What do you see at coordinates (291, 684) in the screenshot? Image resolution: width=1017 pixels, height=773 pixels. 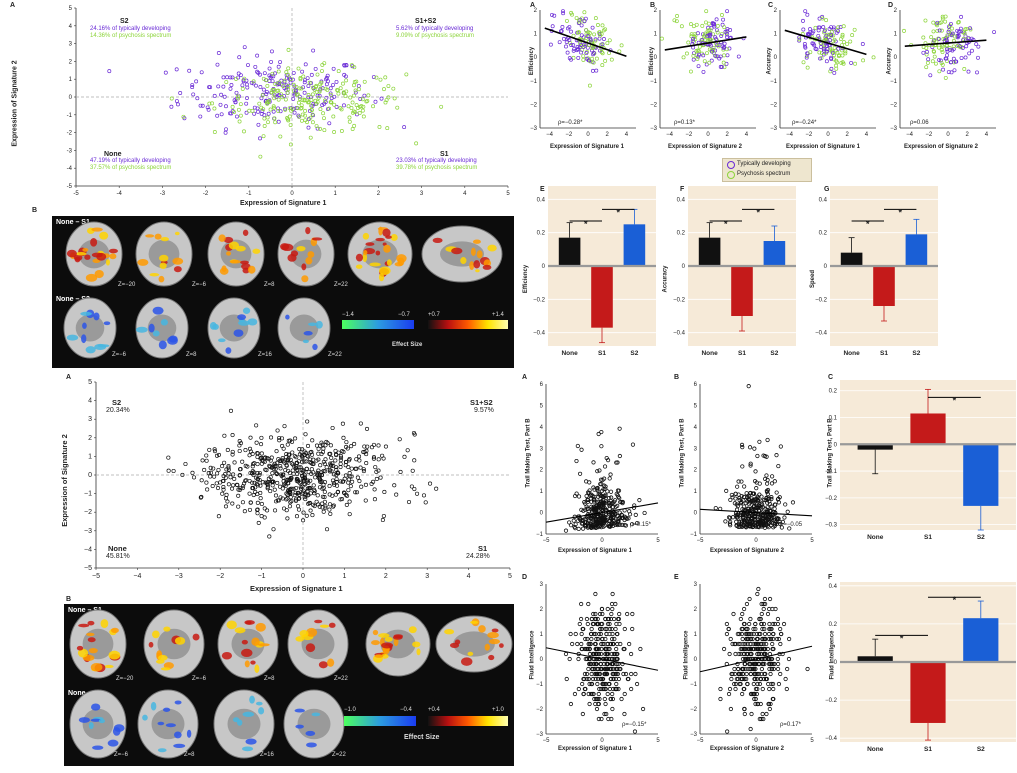 I see `brain-slices` at bounding box center [291, 684].